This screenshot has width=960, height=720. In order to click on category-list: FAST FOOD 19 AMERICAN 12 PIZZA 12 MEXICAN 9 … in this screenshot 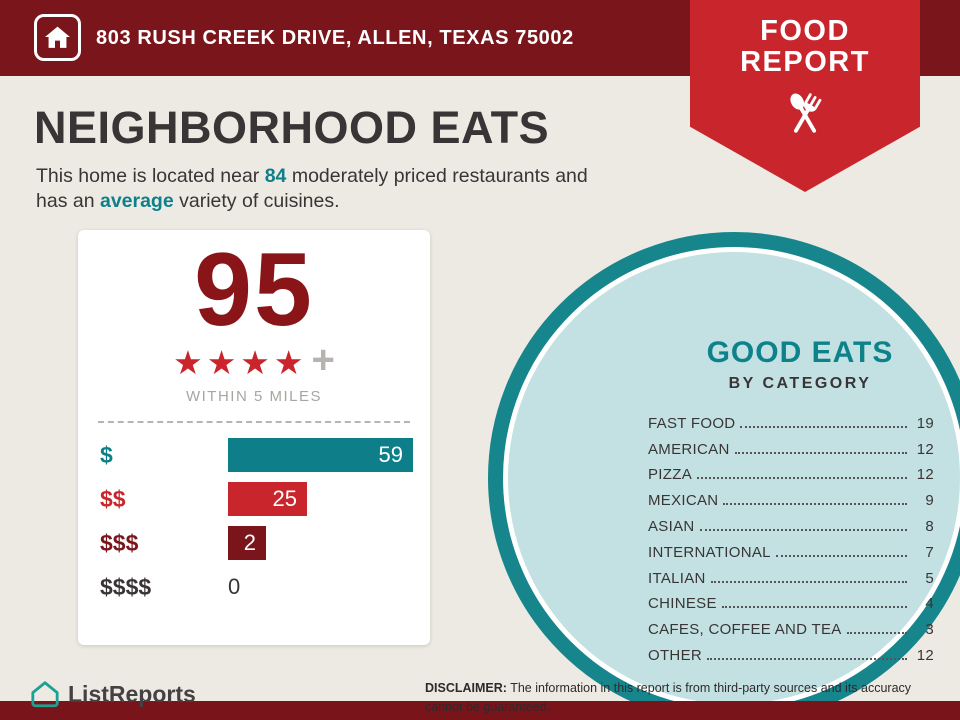, I will do `click(791, 535)`.